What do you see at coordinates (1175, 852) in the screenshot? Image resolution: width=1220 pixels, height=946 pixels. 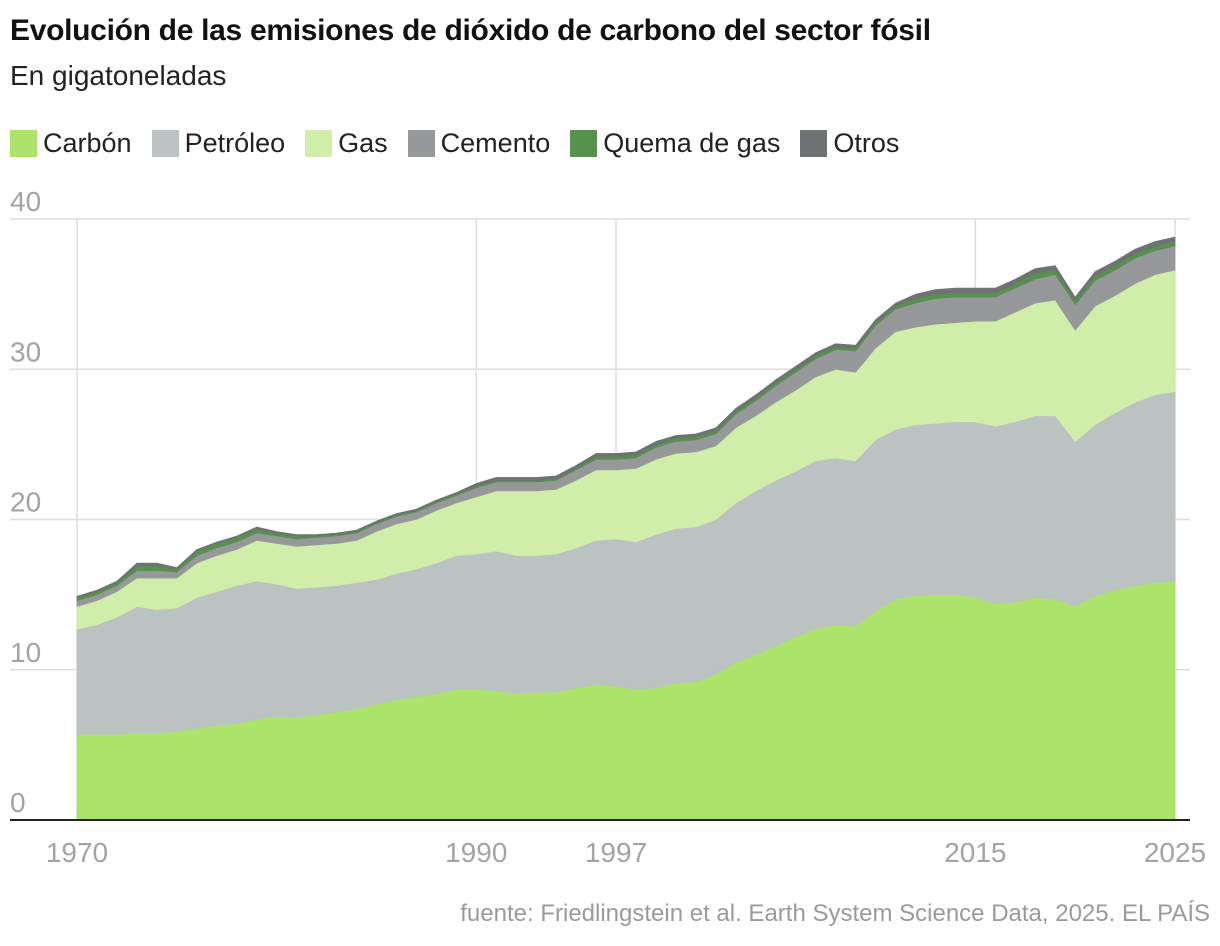 I see `x-tick-label: 2025` at bounding box center [1175, 852].